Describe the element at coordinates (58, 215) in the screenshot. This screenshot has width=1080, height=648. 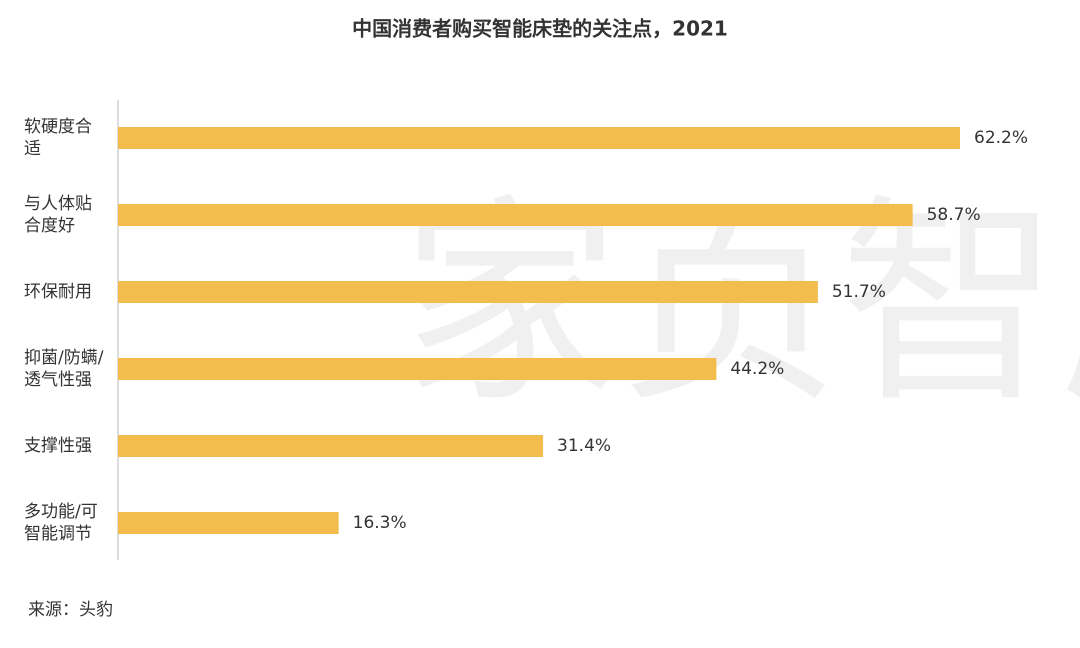
I see `category-label: 与人体贴合度好` at that location.